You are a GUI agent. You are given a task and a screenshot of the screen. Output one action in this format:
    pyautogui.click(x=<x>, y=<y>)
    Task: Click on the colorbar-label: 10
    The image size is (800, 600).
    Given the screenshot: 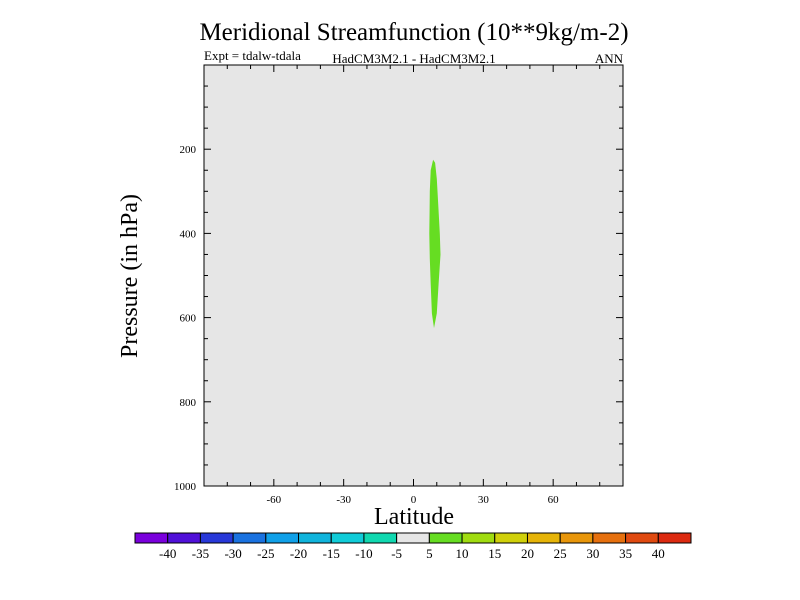 What is the action you would take?
    pyautogui.click(x=462, y=553)
    